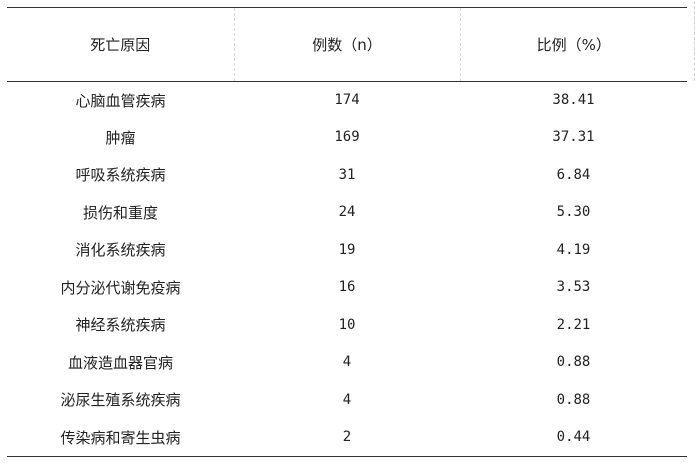 The height and width of the screenshot is (464, 695). Describe the element at coordinates (573, 324) in the screenshot. I see `cell-percent: 2.21` at that location.